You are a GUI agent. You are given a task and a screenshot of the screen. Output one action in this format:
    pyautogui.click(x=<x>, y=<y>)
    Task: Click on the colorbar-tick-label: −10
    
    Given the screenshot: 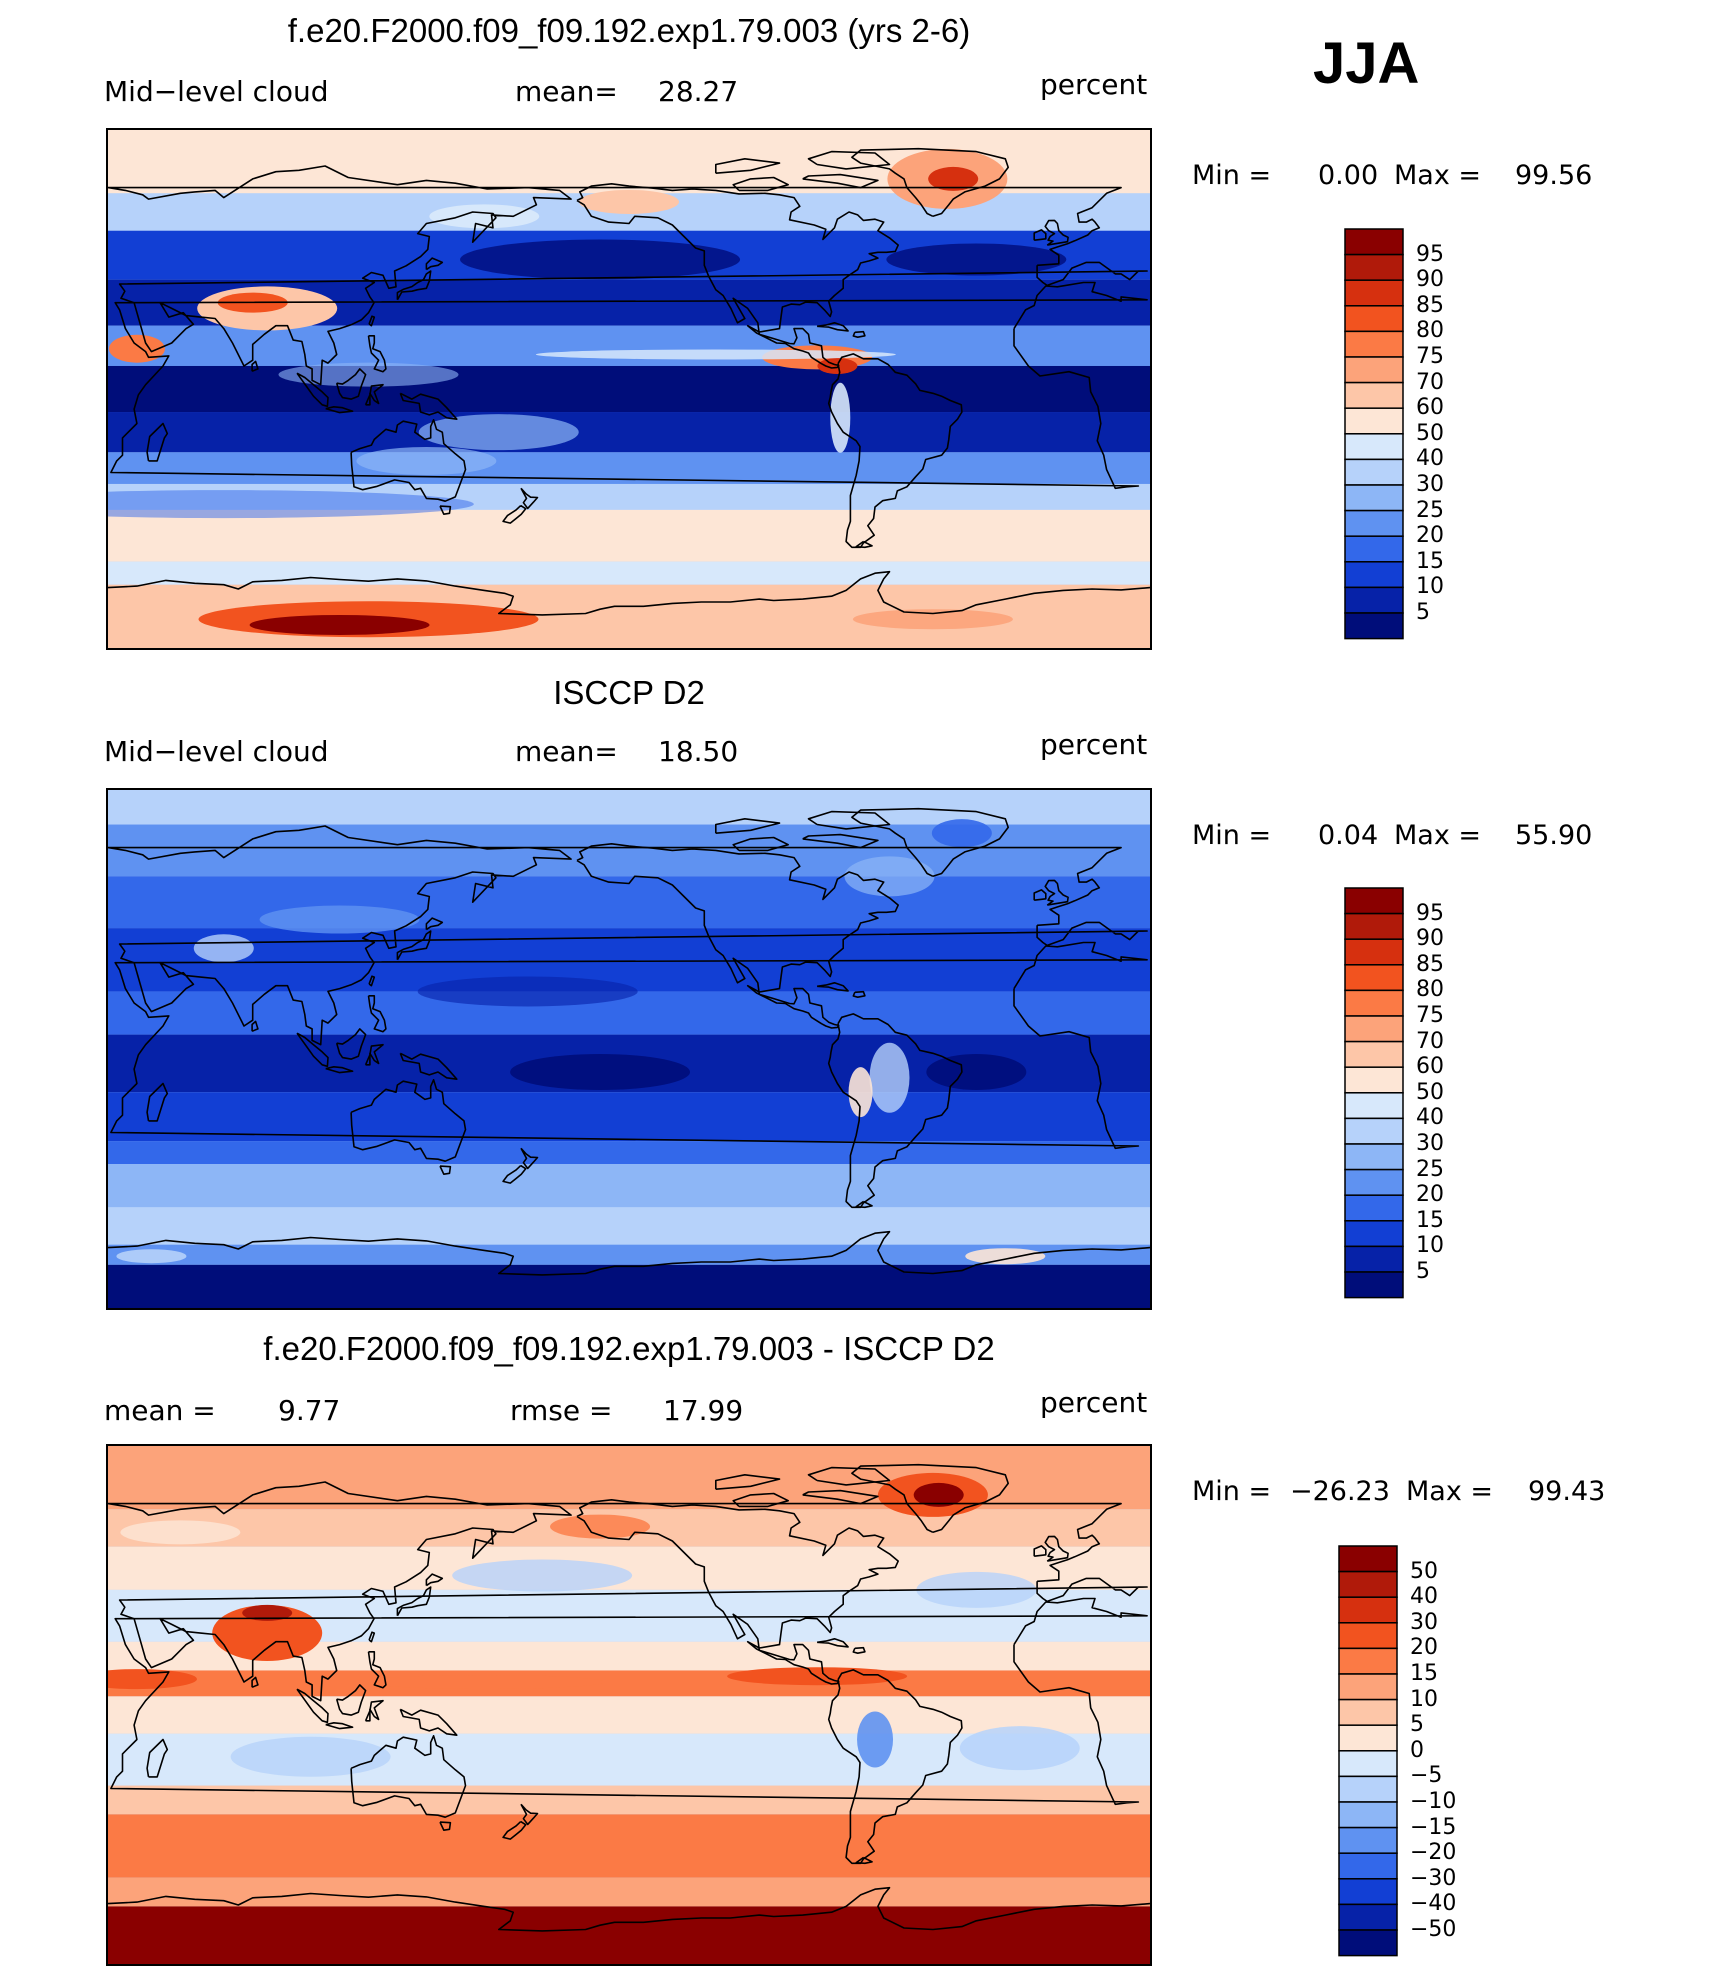 What is the action you would take?
    pyautogui.click(x=1433, y=1801)
    